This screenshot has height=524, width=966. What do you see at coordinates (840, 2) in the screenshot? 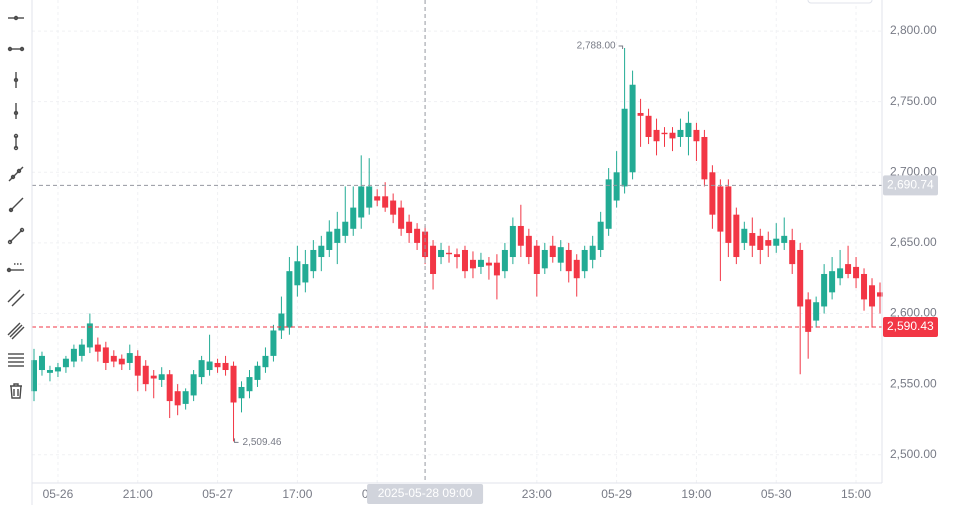
I see `corner-button` at bounding box center [840, 2].